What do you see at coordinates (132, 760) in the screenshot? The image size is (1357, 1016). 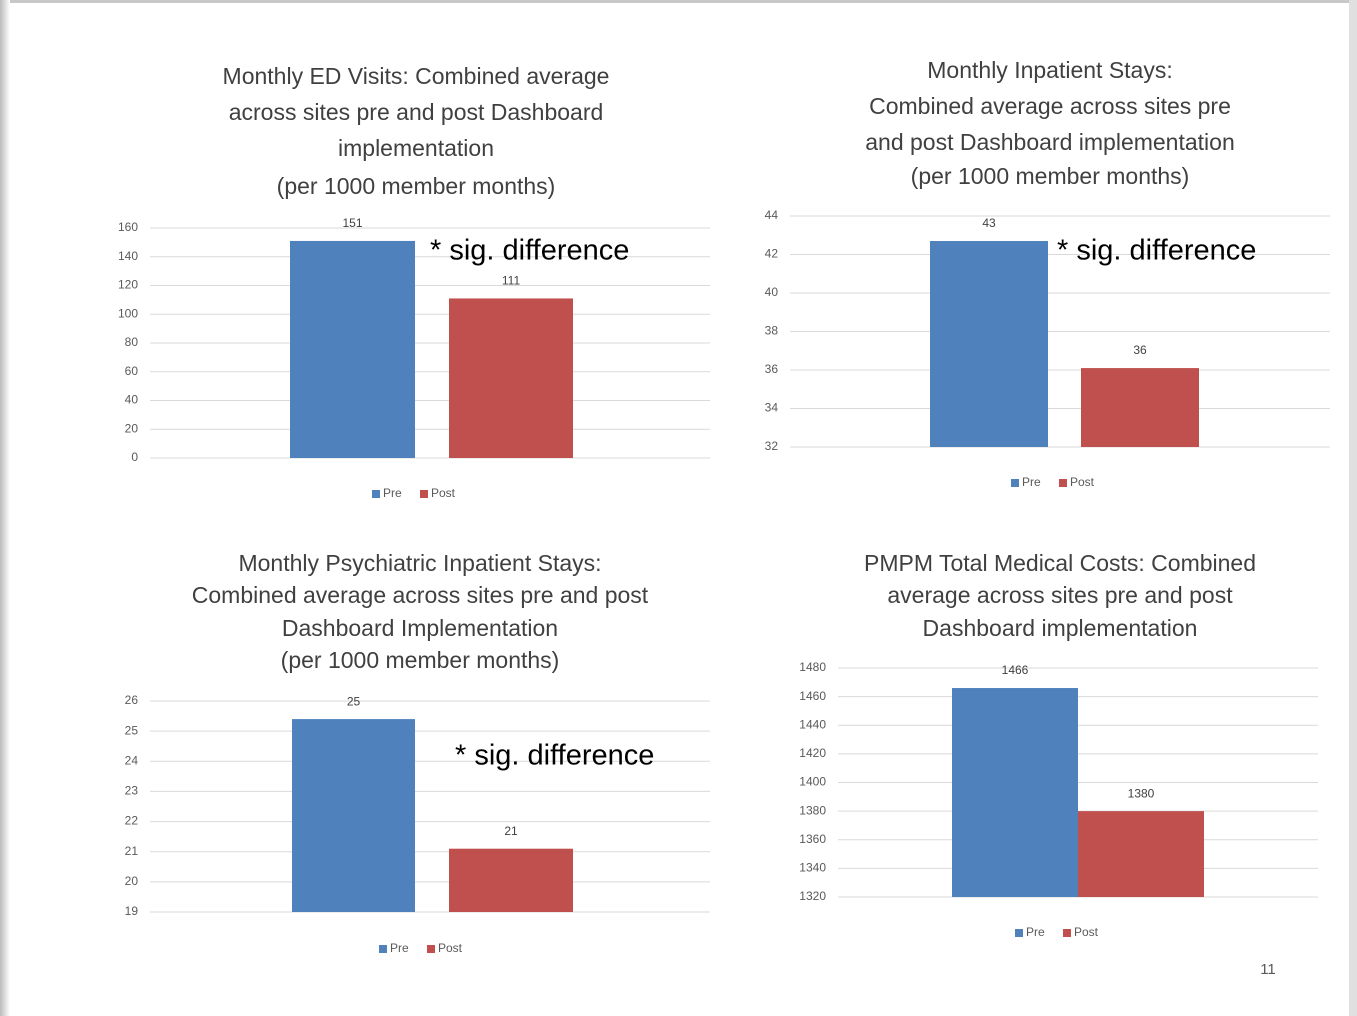 I see `y-tick-label: 24` at bounding box center [132, 760].